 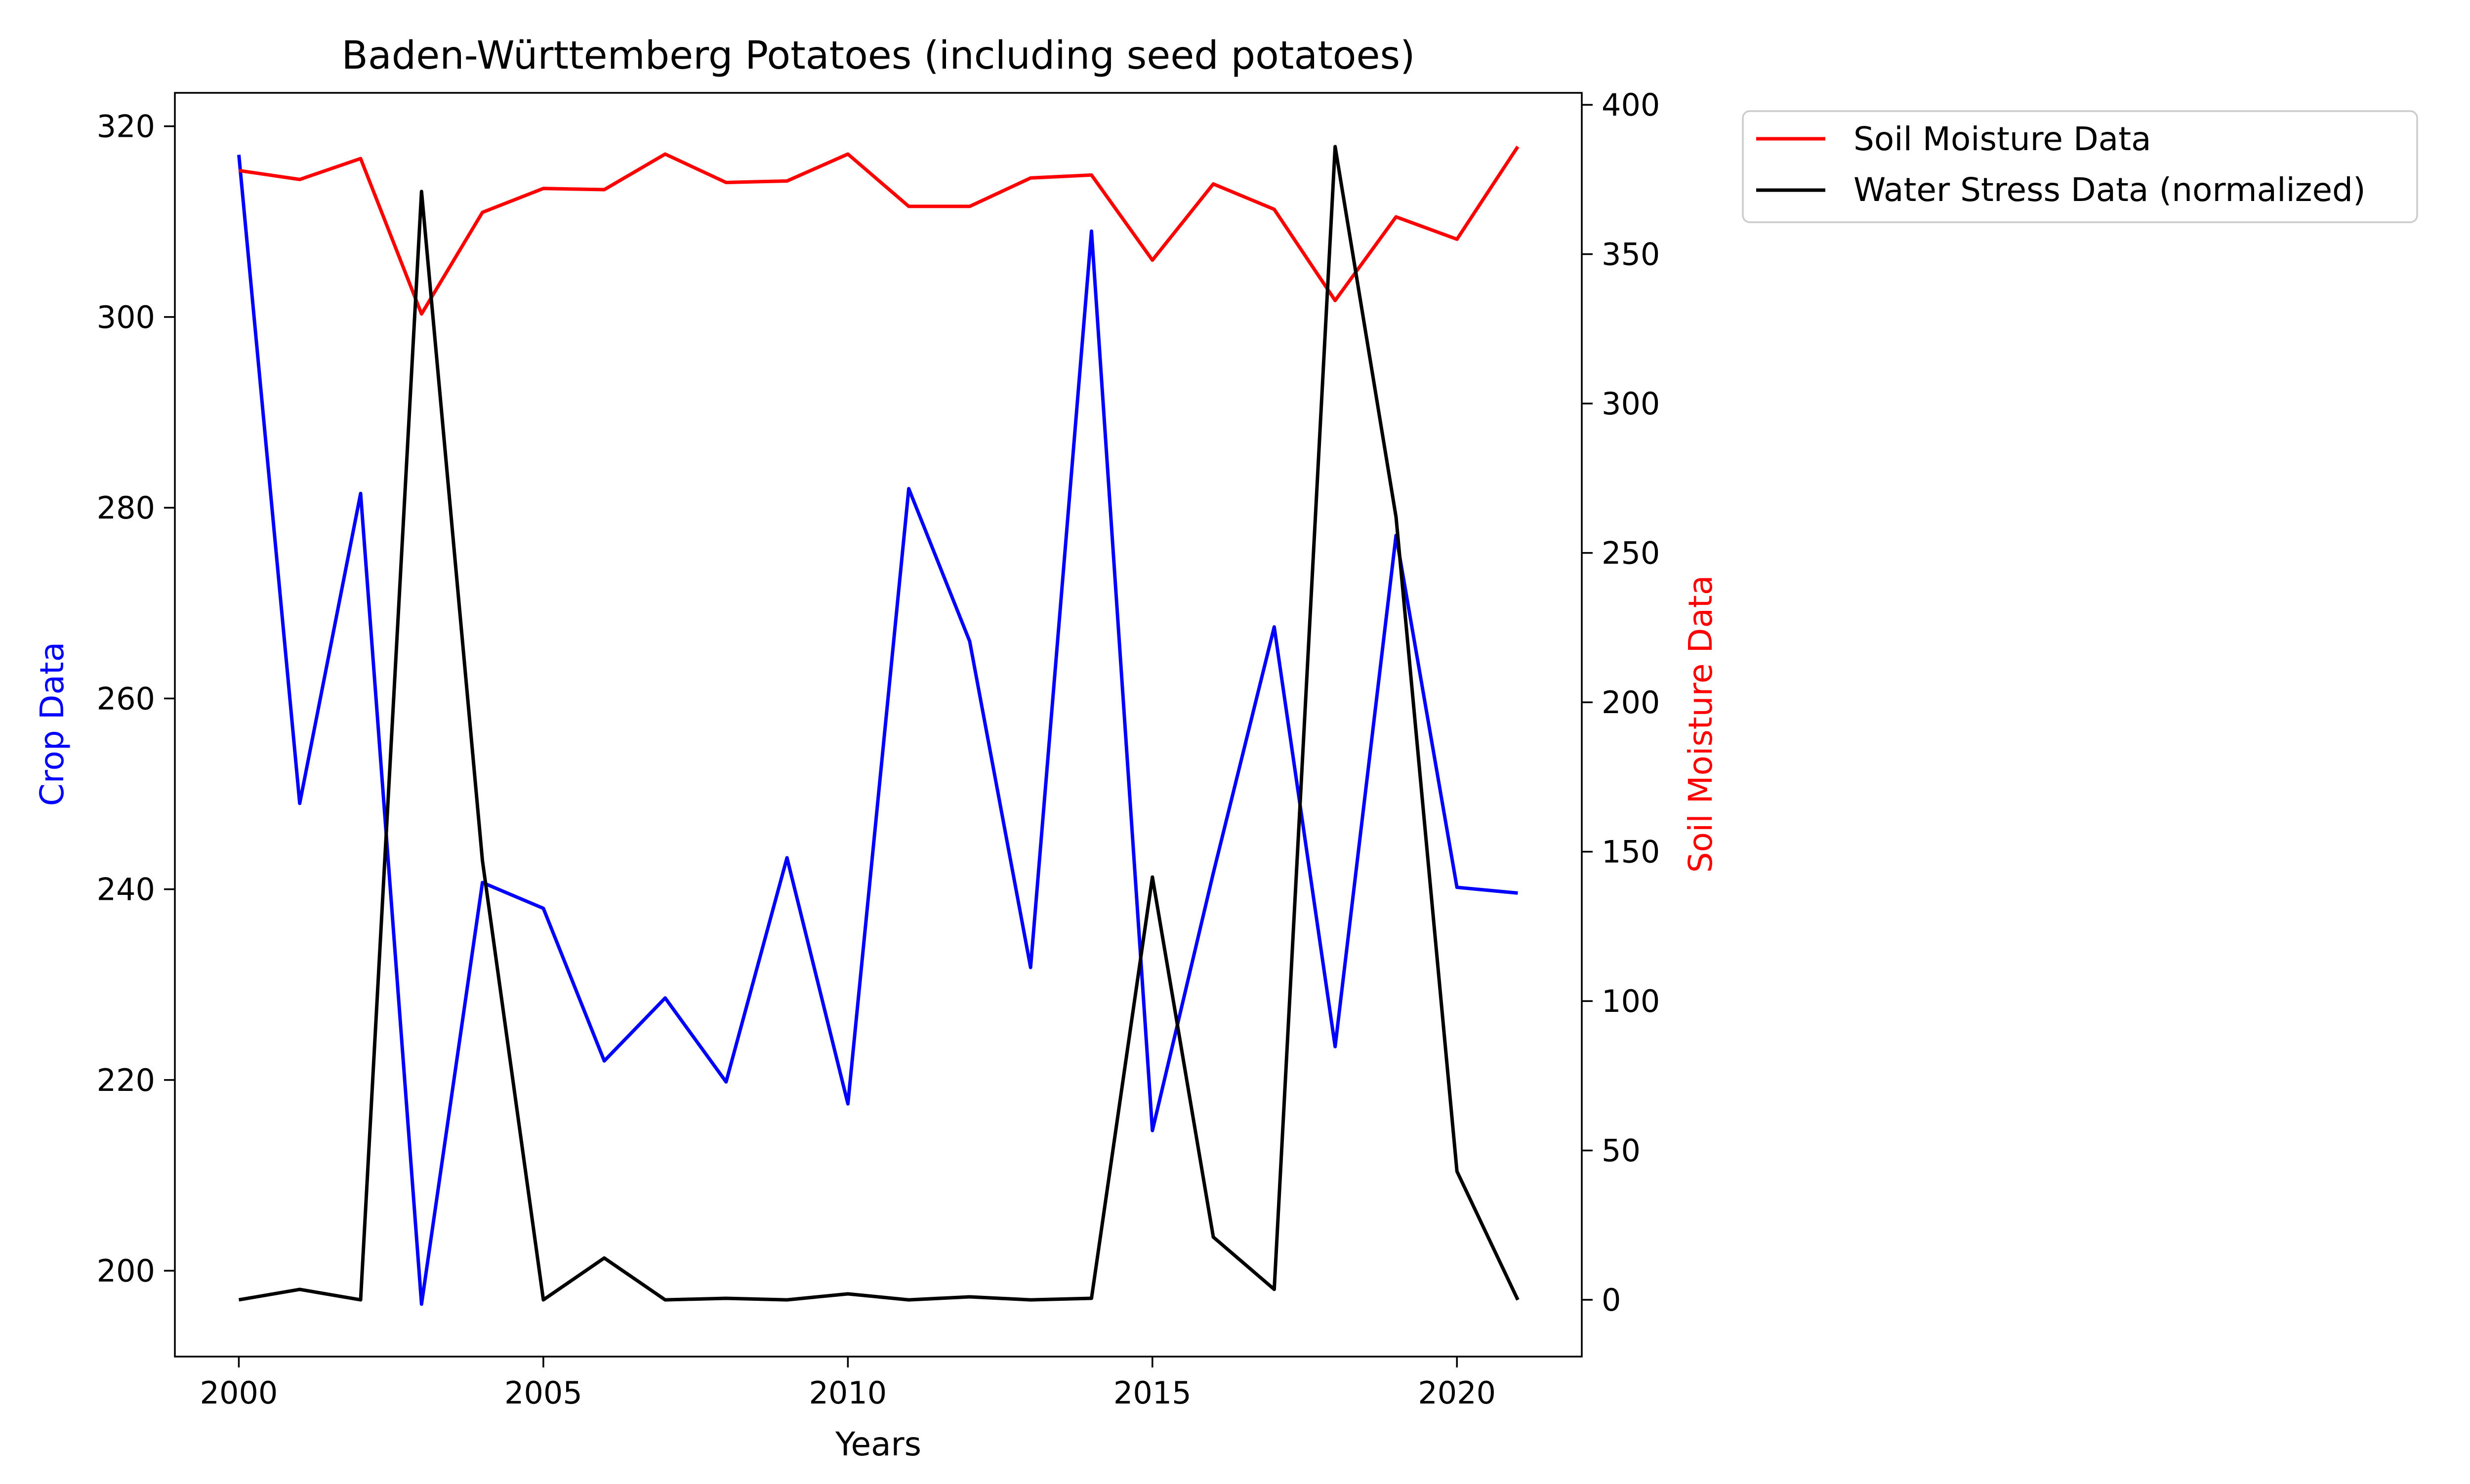 I want to click on y-axis-right-label: Soil Moisture Data, so click(x=1701, y=724).